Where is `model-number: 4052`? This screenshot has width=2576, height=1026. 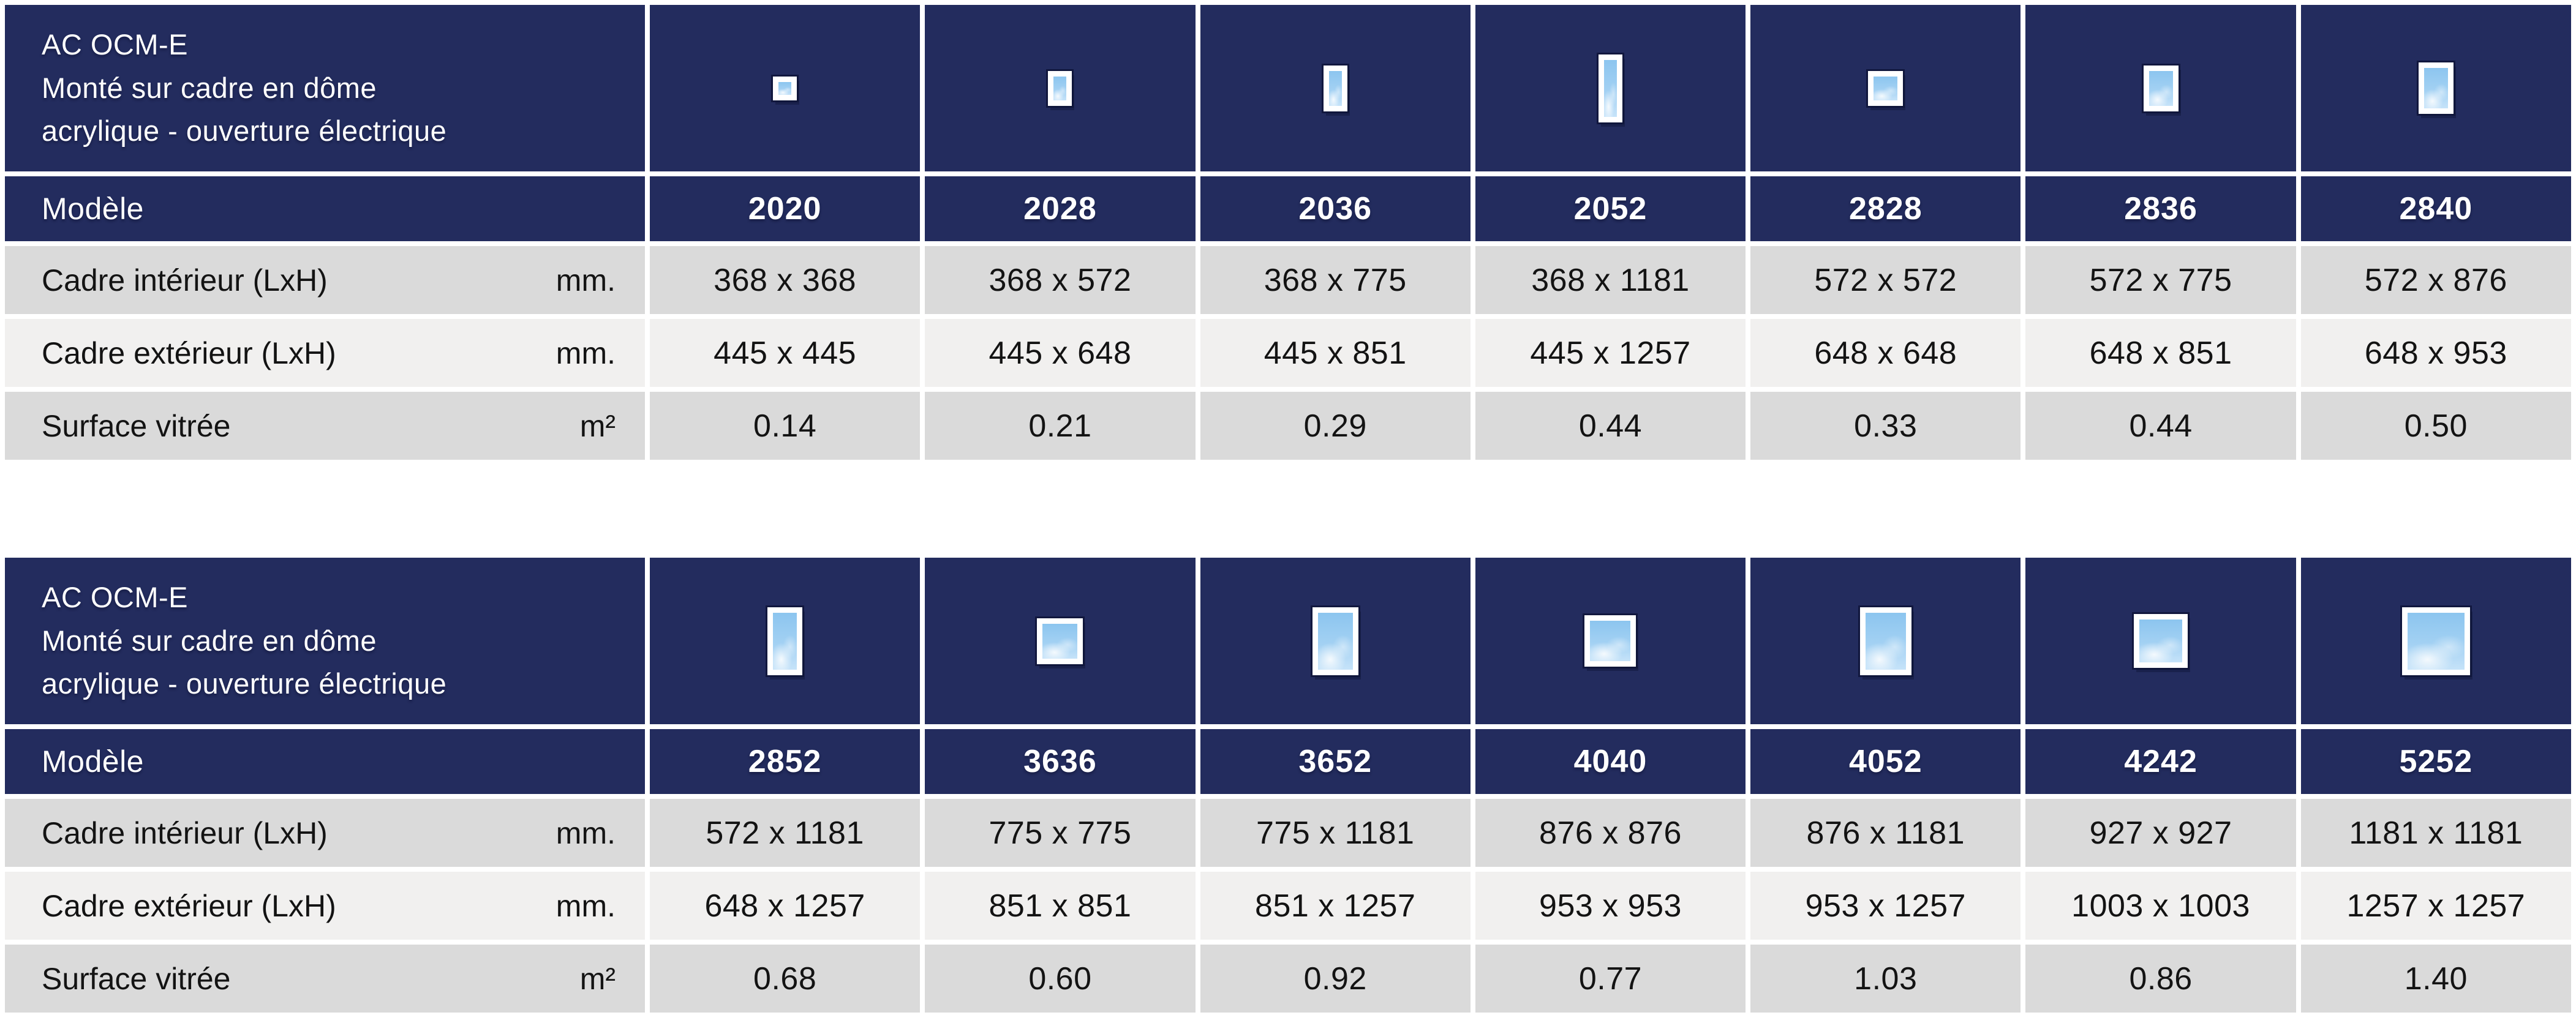 model-number: 4052 is located at coordinates (1885, 761).